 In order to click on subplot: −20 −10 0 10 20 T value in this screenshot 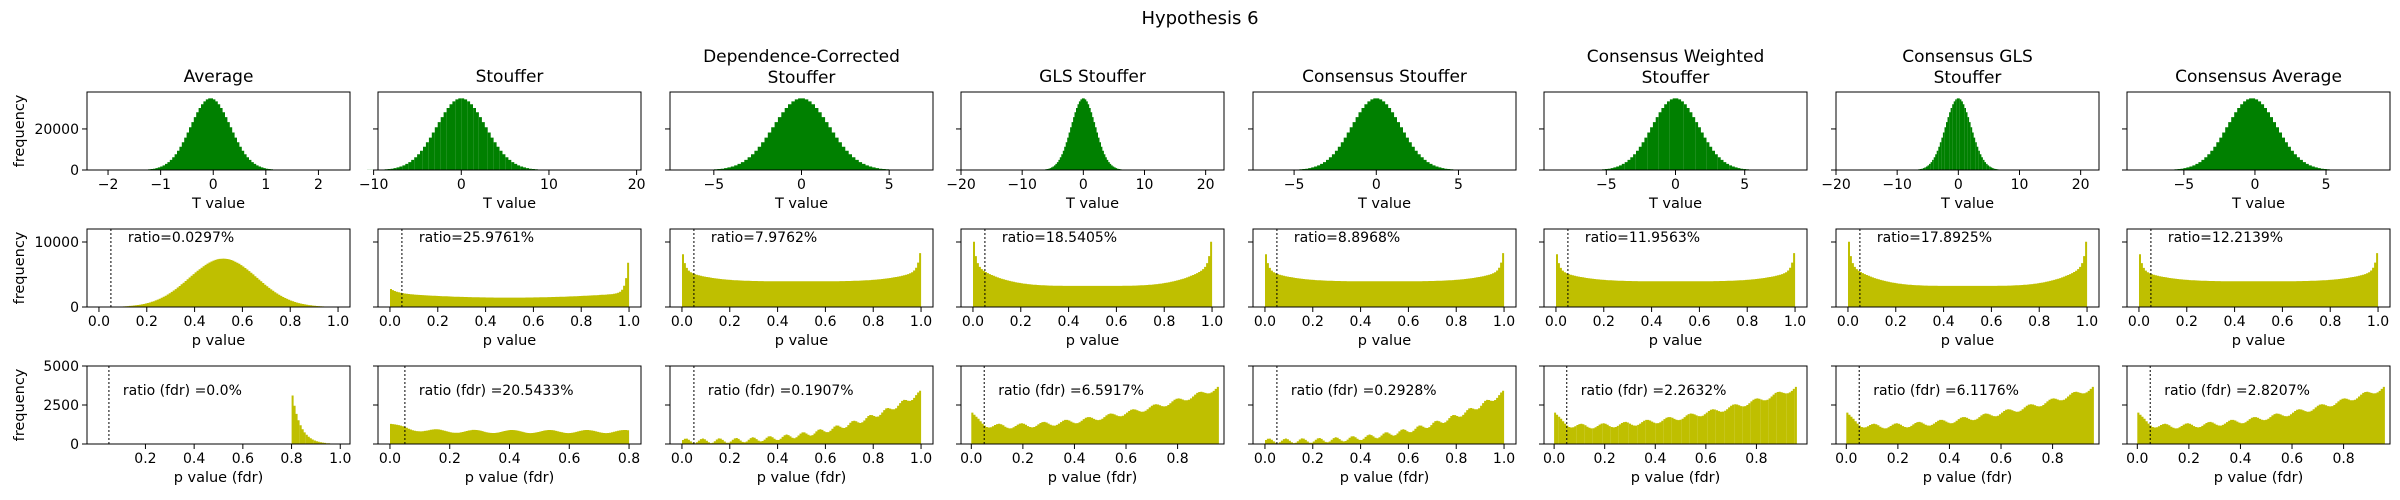, I will do `click(1960, 151)`.